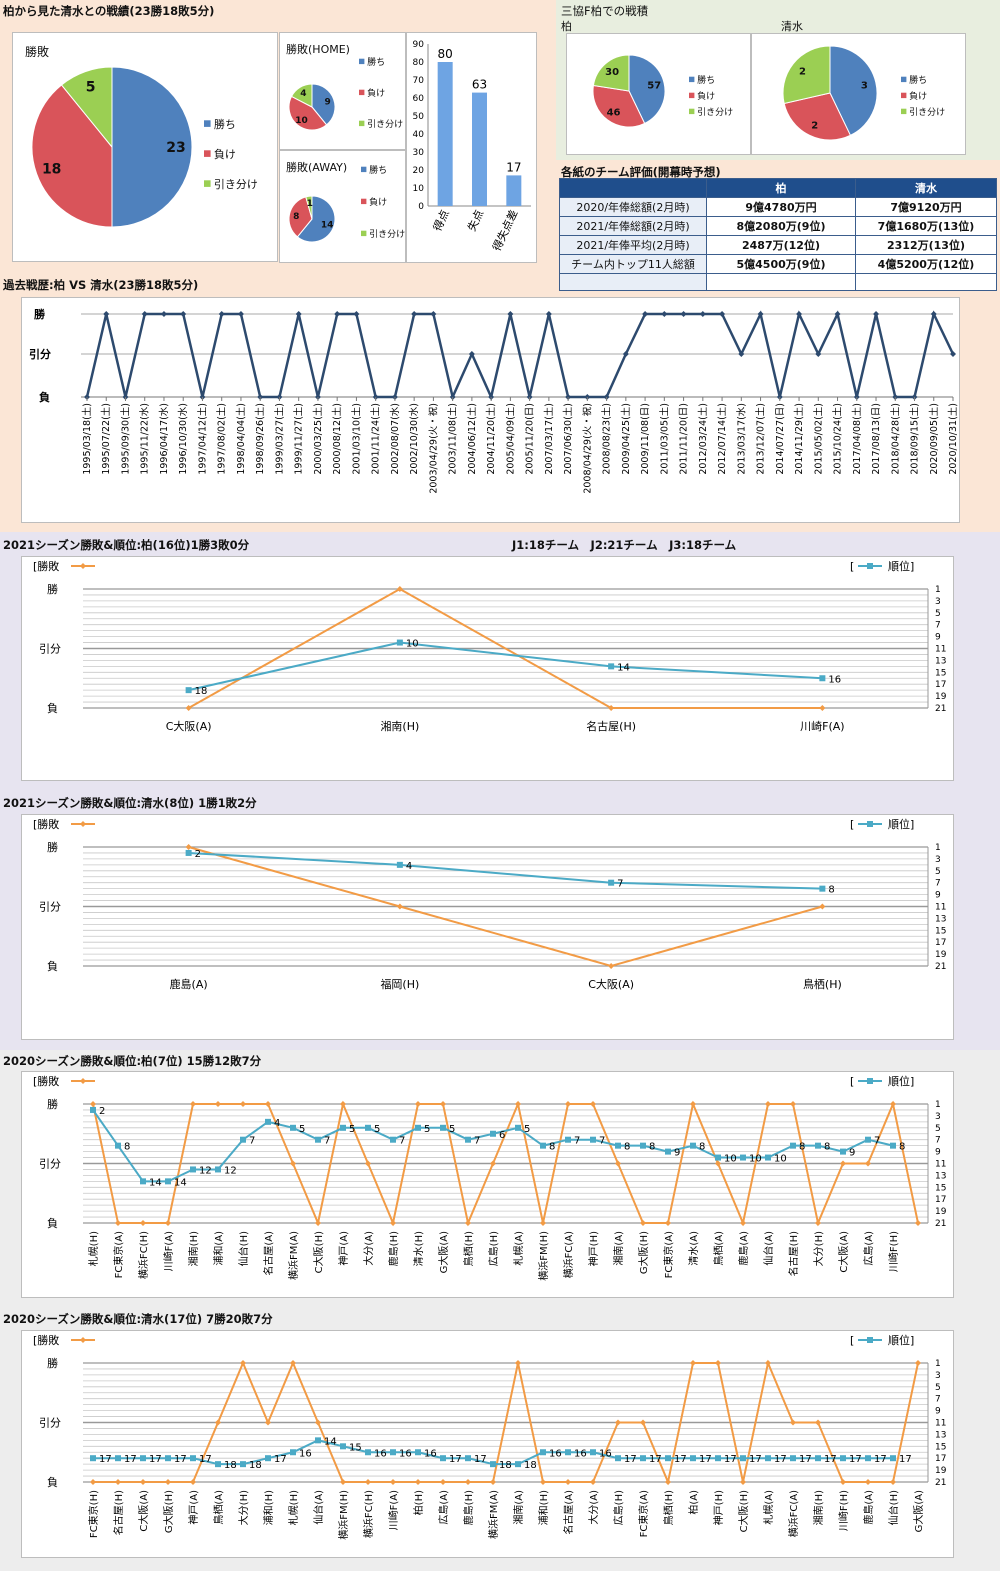  I want to click on y-tick-label: 70, so click(419, 81).